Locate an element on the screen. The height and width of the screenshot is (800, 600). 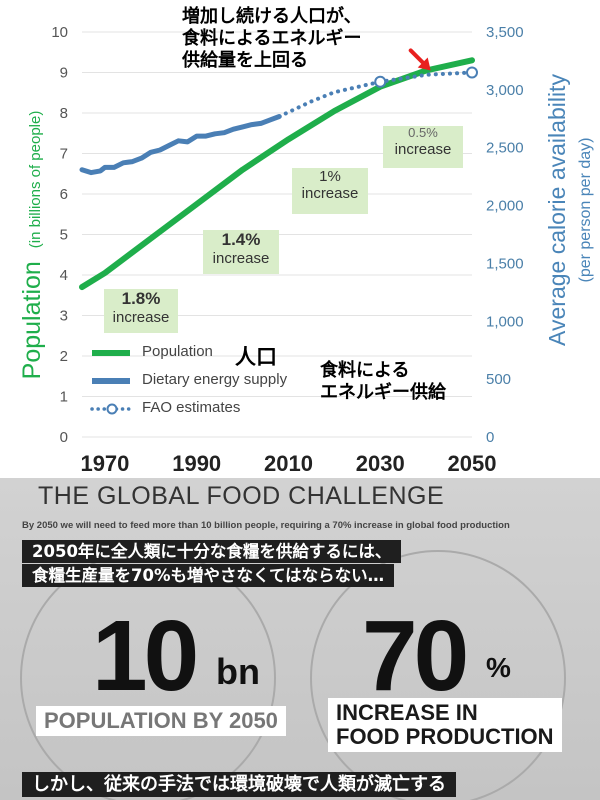
stat-2-unit: % is located at coordinates (498, 667).